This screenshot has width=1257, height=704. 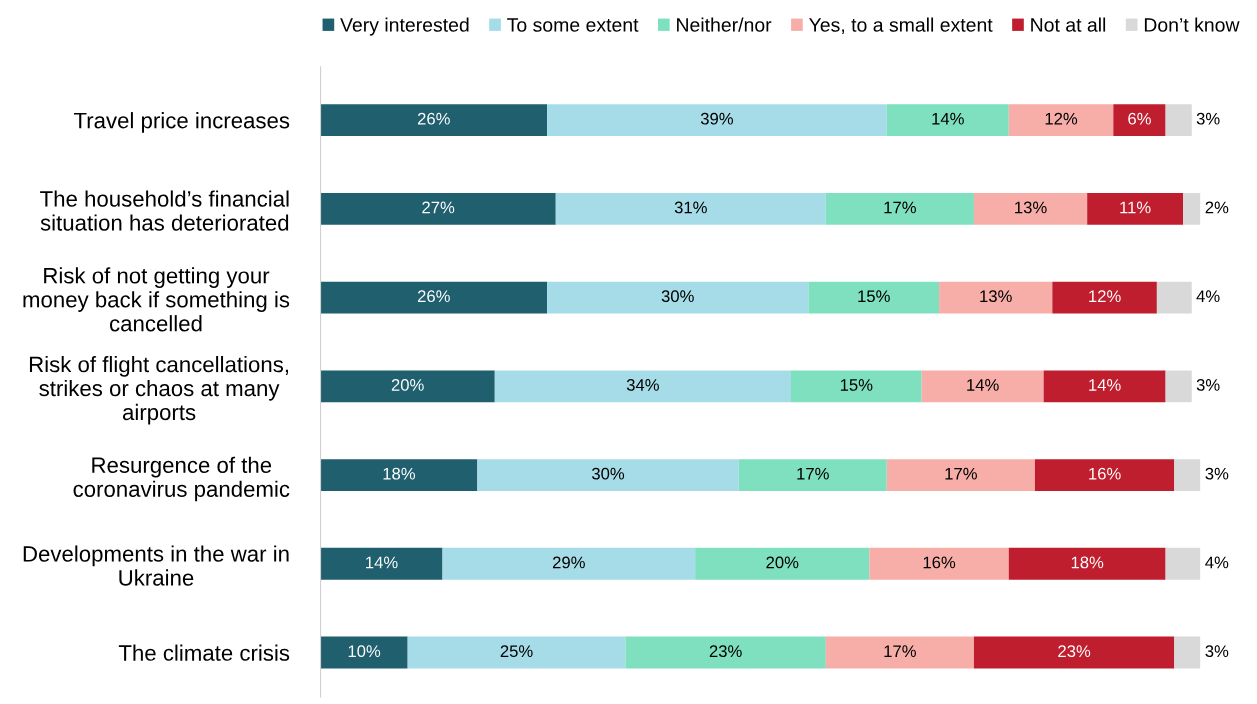 I want to click on legend-label: To some extent, so click(x=573, y=25).